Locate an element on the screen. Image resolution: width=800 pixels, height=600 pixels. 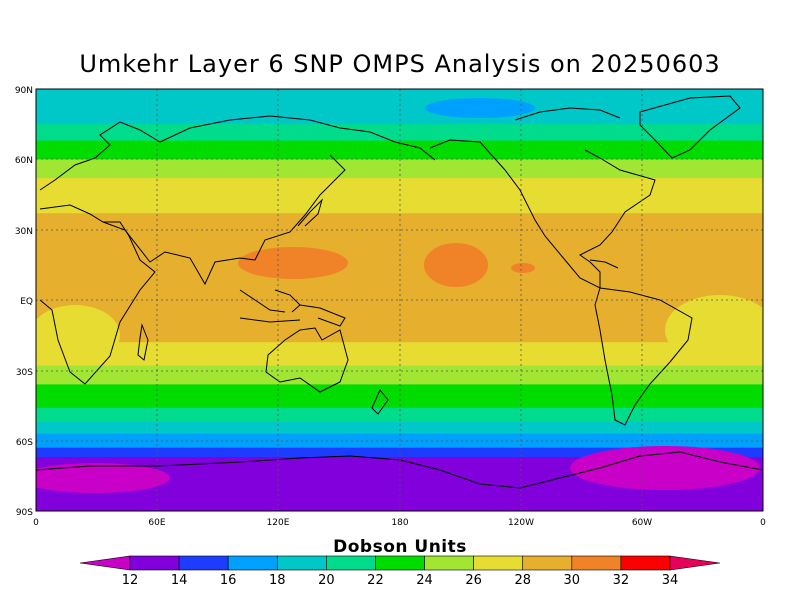
colorbar-label-20: 20 is located at coordinates (326, 580).